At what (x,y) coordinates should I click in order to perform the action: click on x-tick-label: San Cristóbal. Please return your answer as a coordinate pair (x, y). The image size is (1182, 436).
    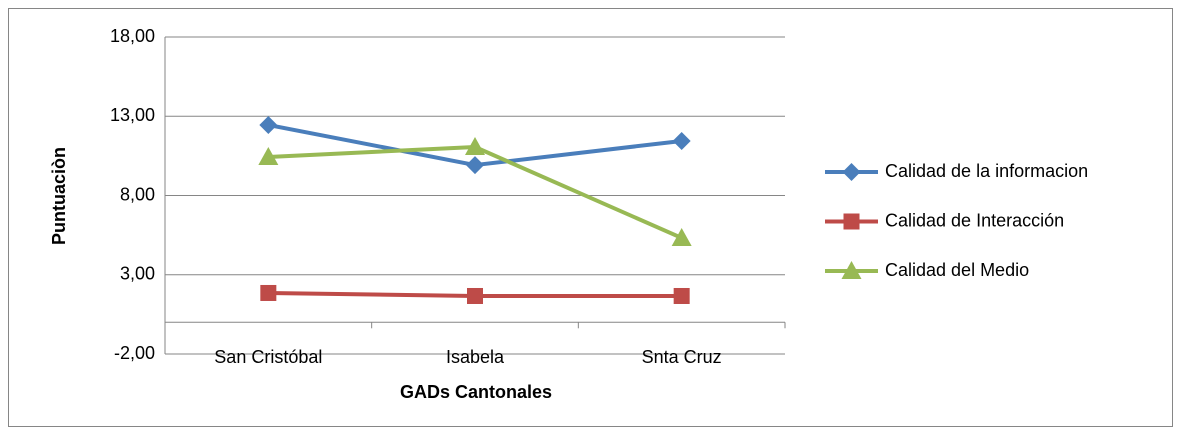
    Looking at the image, I should click on (268, 357).